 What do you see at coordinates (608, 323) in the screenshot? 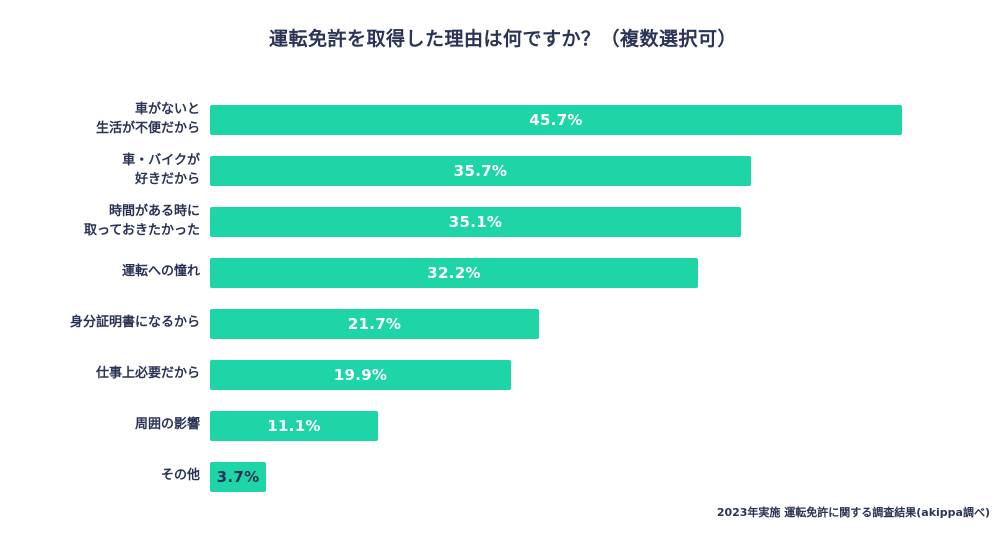
I see `bar-track: 21.7%` at bounding box center [608, 323].